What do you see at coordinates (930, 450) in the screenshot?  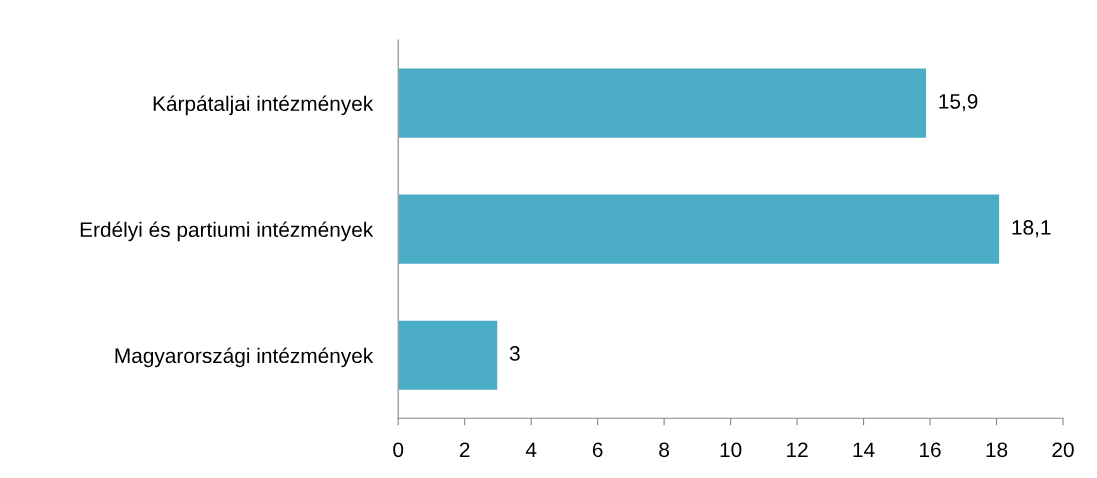 I see `x-tick-label: 16` at bounding box center [930, 450].